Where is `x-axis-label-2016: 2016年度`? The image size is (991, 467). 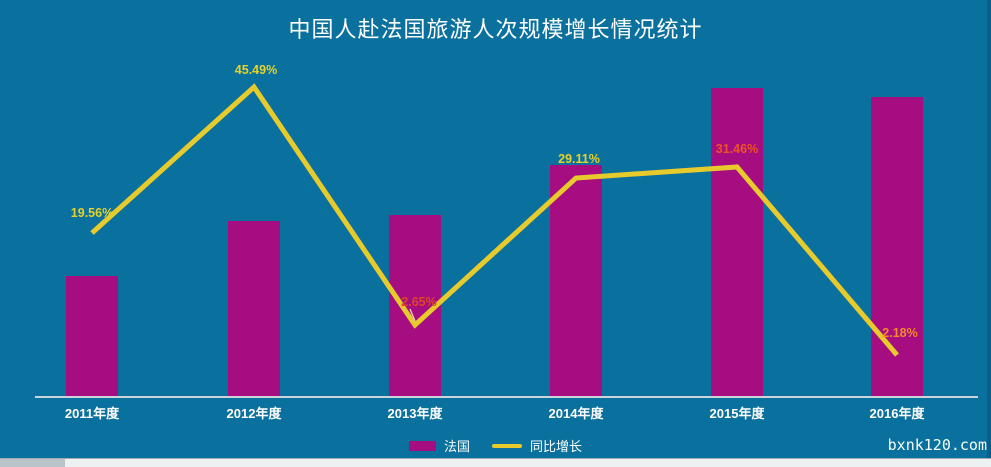
x-axis-label-2016: 2016年度 is located at coordinates (897, 413).